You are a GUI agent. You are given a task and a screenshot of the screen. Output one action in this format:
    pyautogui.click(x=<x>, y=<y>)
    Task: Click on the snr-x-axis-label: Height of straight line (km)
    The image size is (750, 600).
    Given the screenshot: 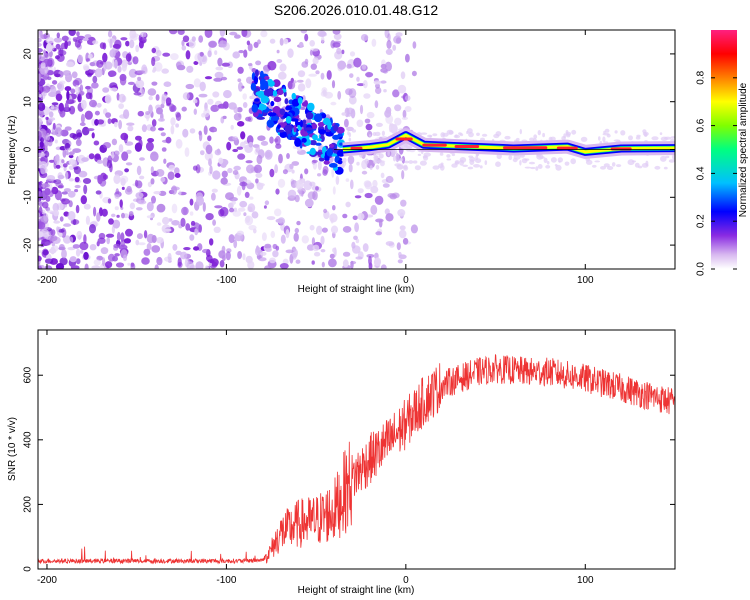 What is the action you would take?
    pyautogui.click(x=356, y=590)
    